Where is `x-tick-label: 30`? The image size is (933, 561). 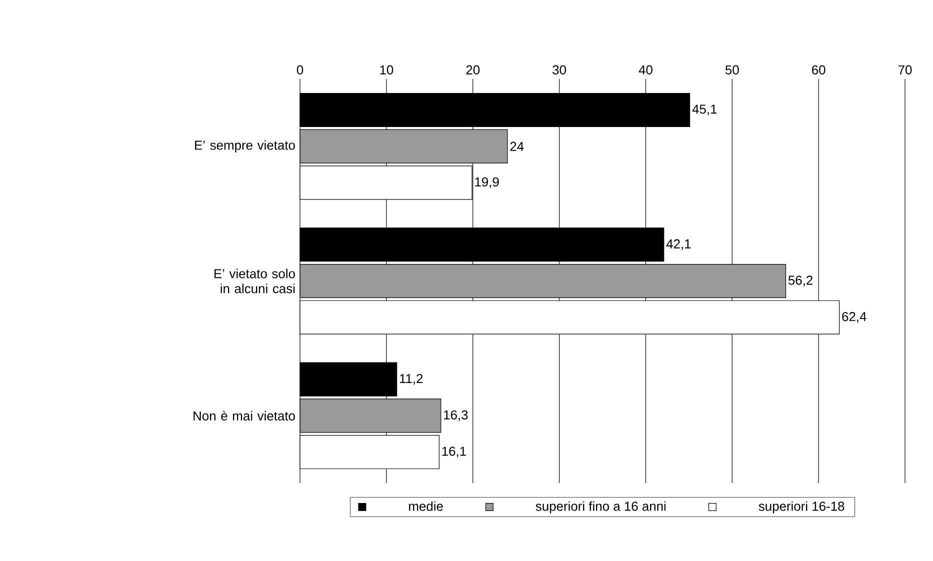 x-tick-label: 30 is located at coordinates (559, 69).